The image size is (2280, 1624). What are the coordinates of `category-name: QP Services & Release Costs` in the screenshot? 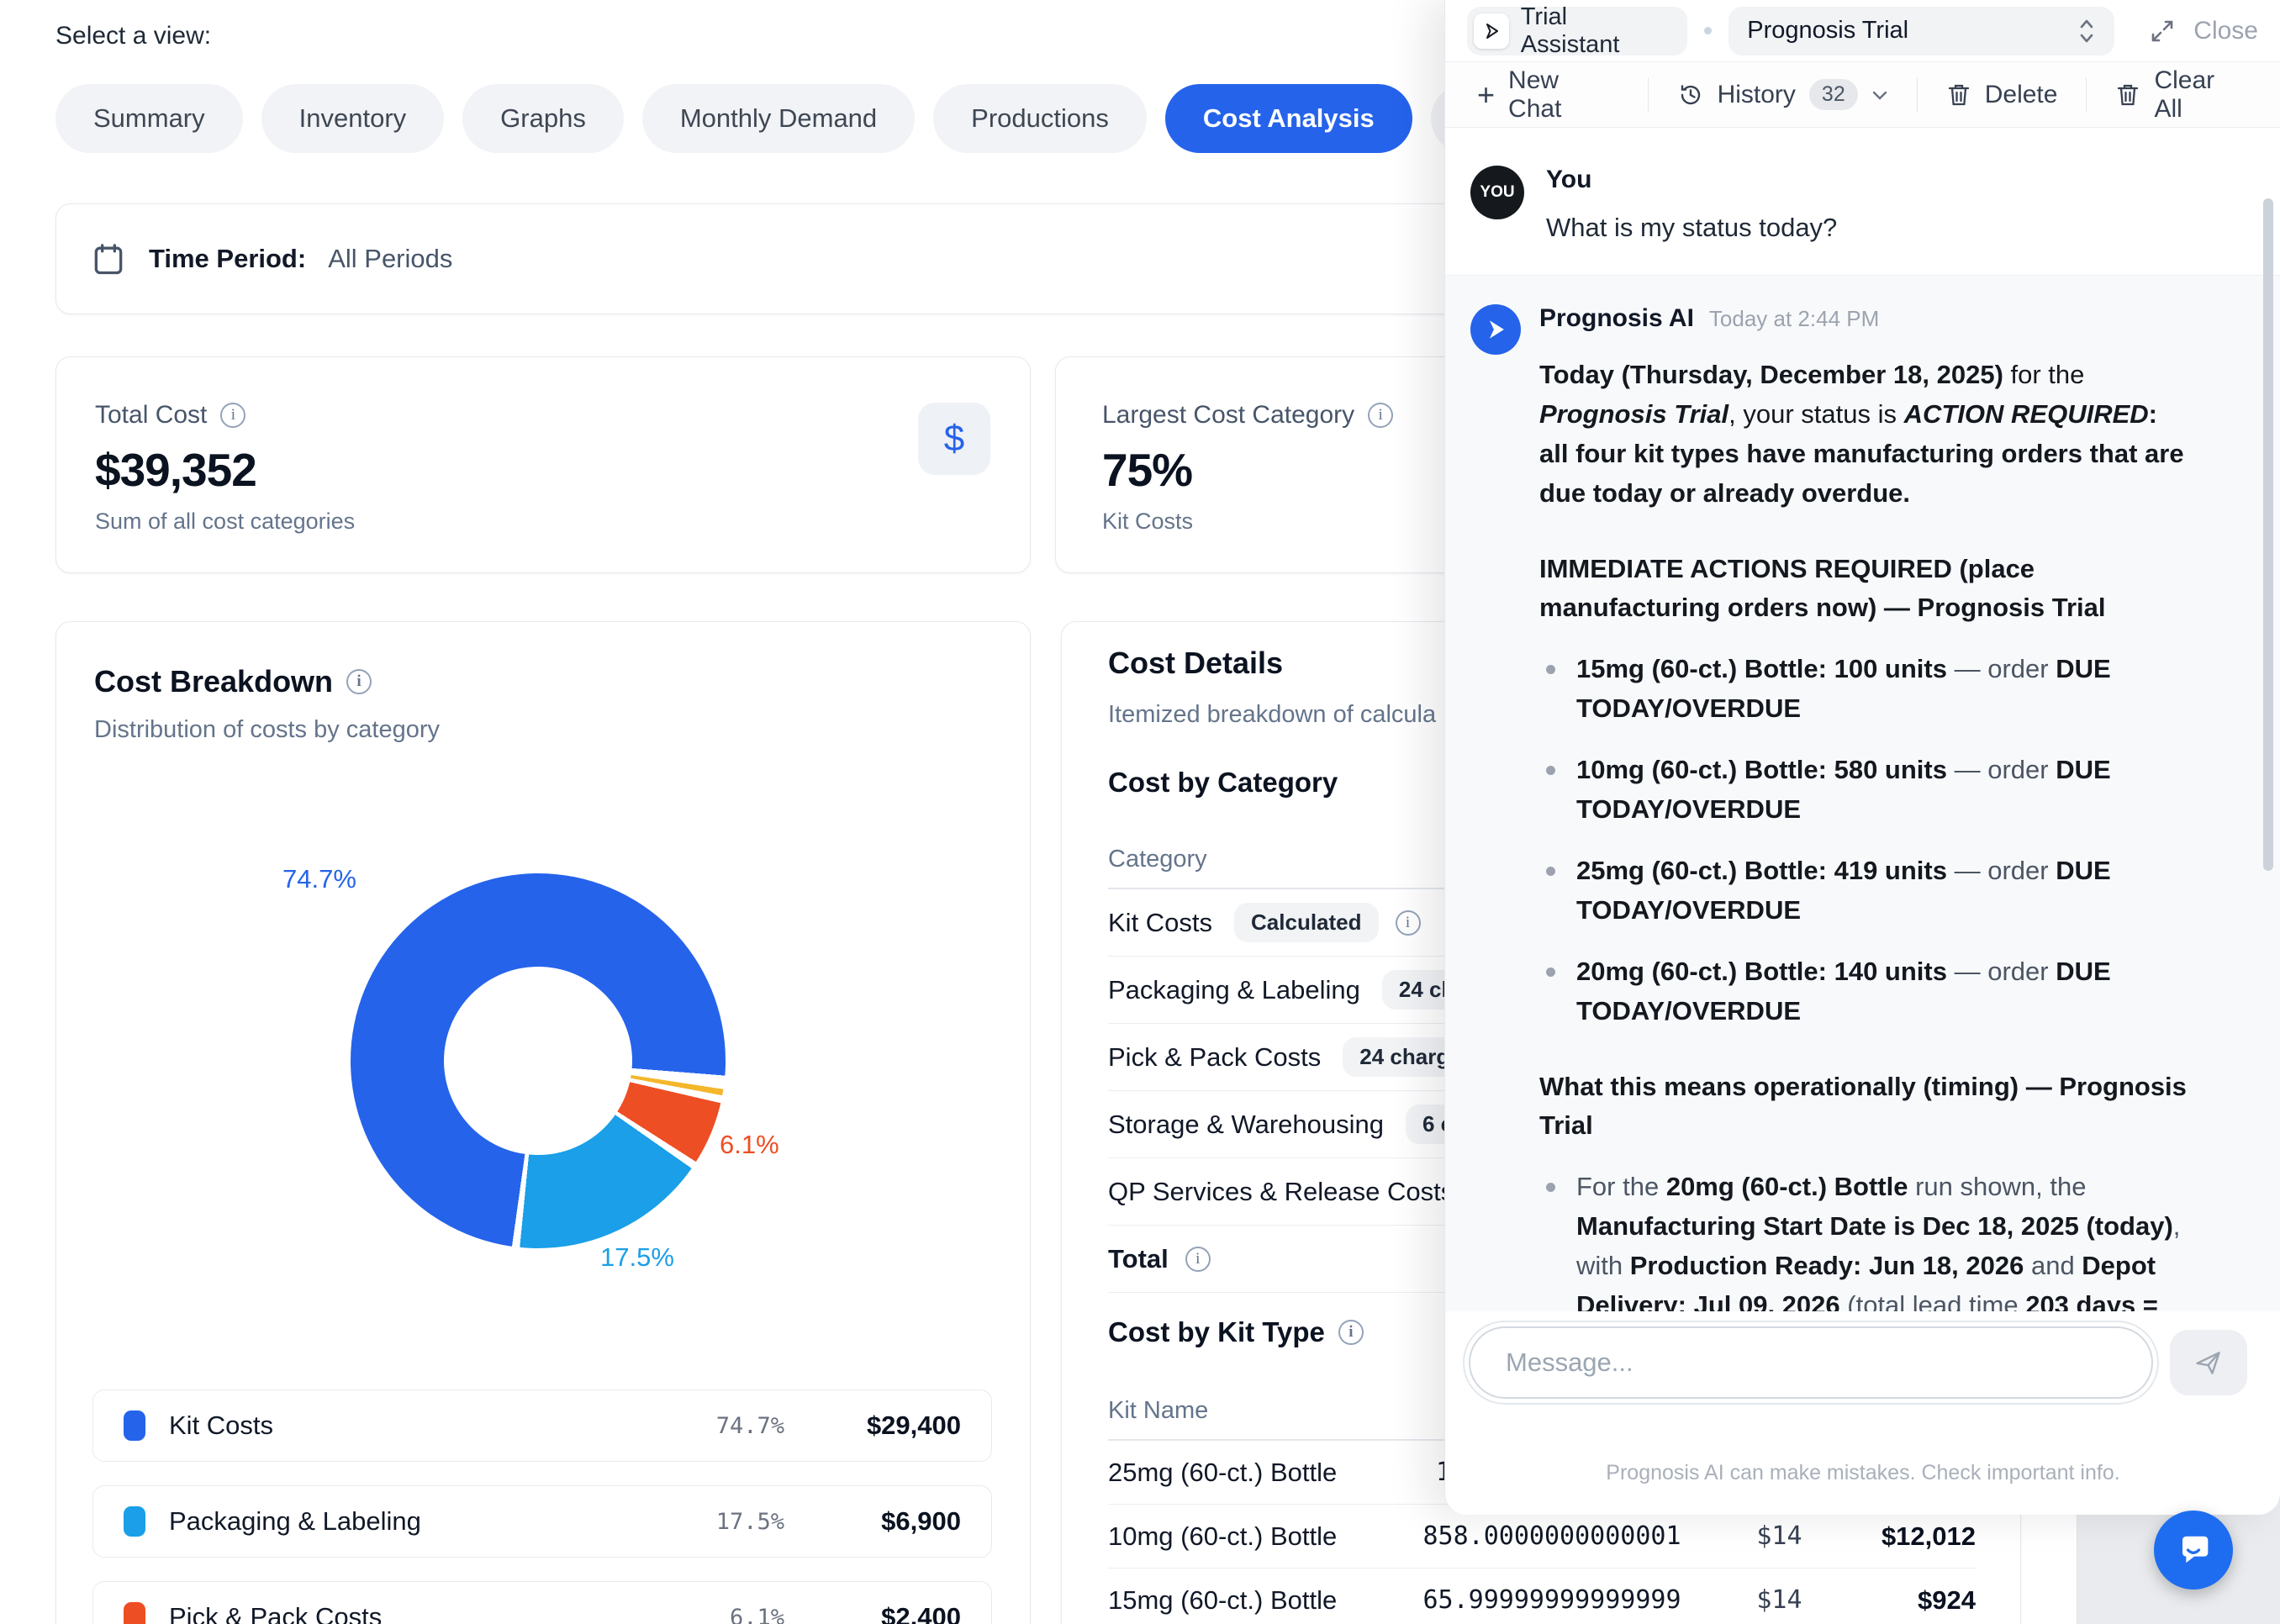 It's located at (1281, 1191).